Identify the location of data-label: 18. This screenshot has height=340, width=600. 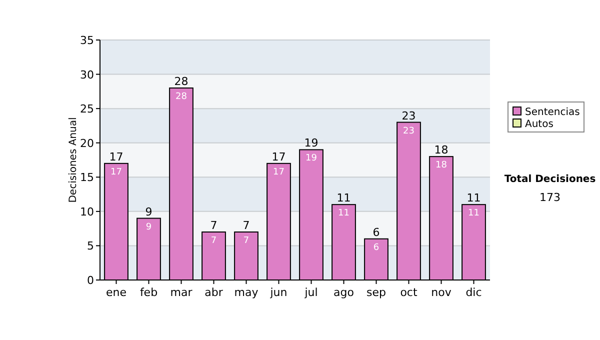
(442, 165).